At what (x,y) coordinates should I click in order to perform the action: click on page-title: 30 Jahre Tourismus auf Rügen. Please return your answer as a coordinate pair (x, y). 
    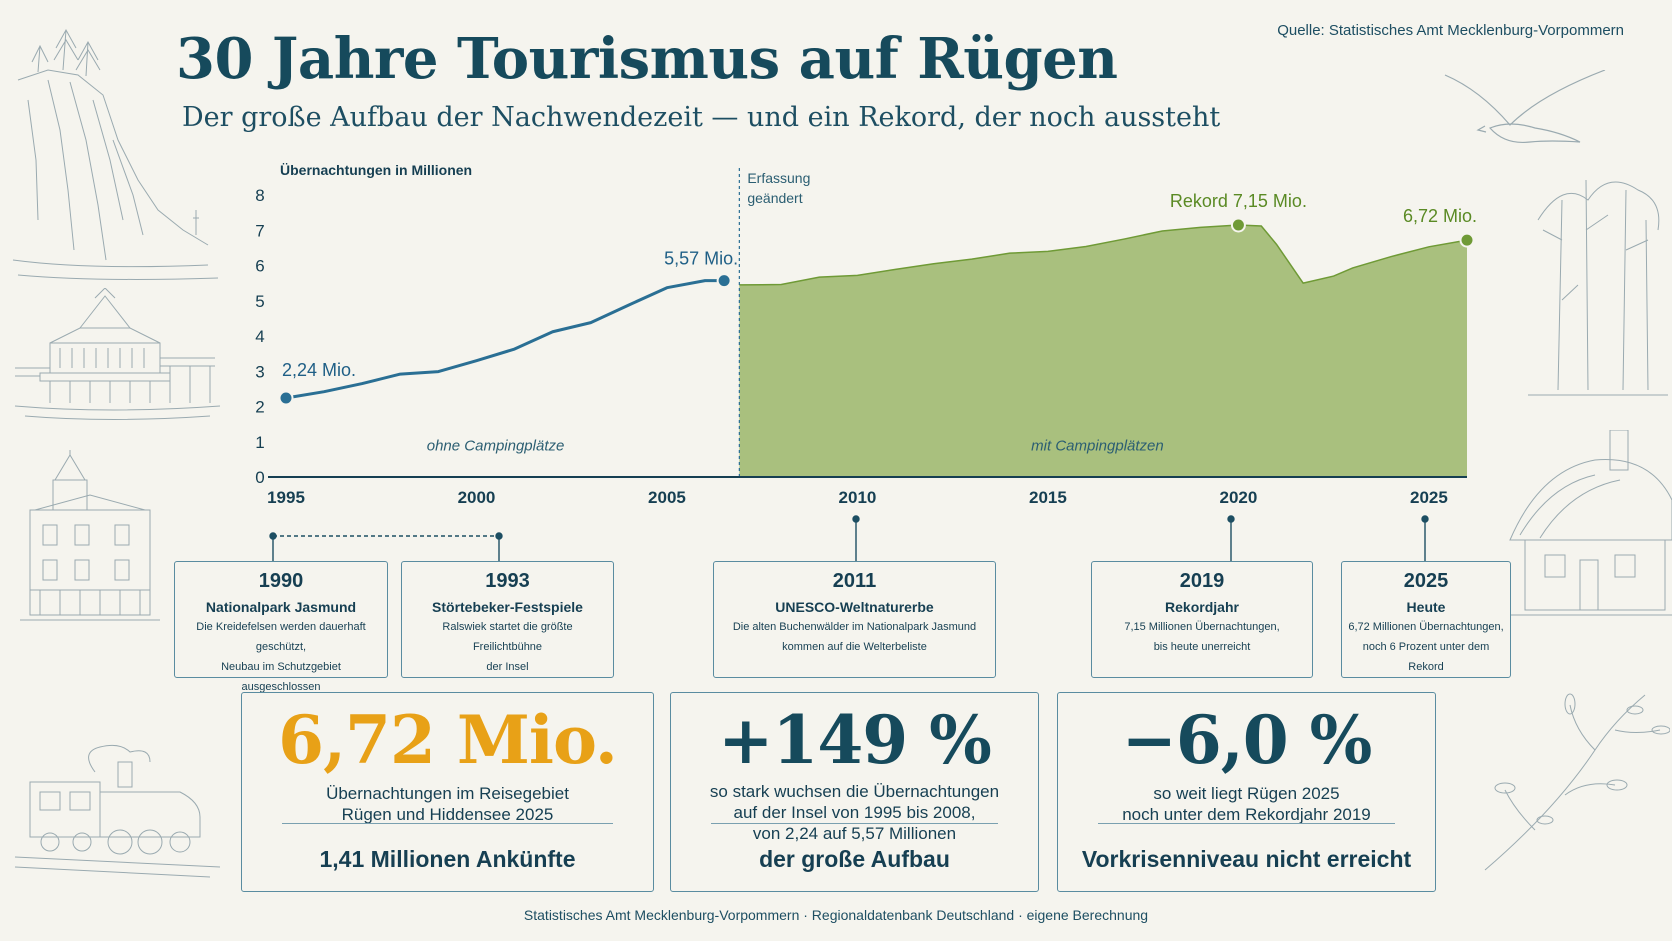
    Looking at the image, I should click on (647, 59).